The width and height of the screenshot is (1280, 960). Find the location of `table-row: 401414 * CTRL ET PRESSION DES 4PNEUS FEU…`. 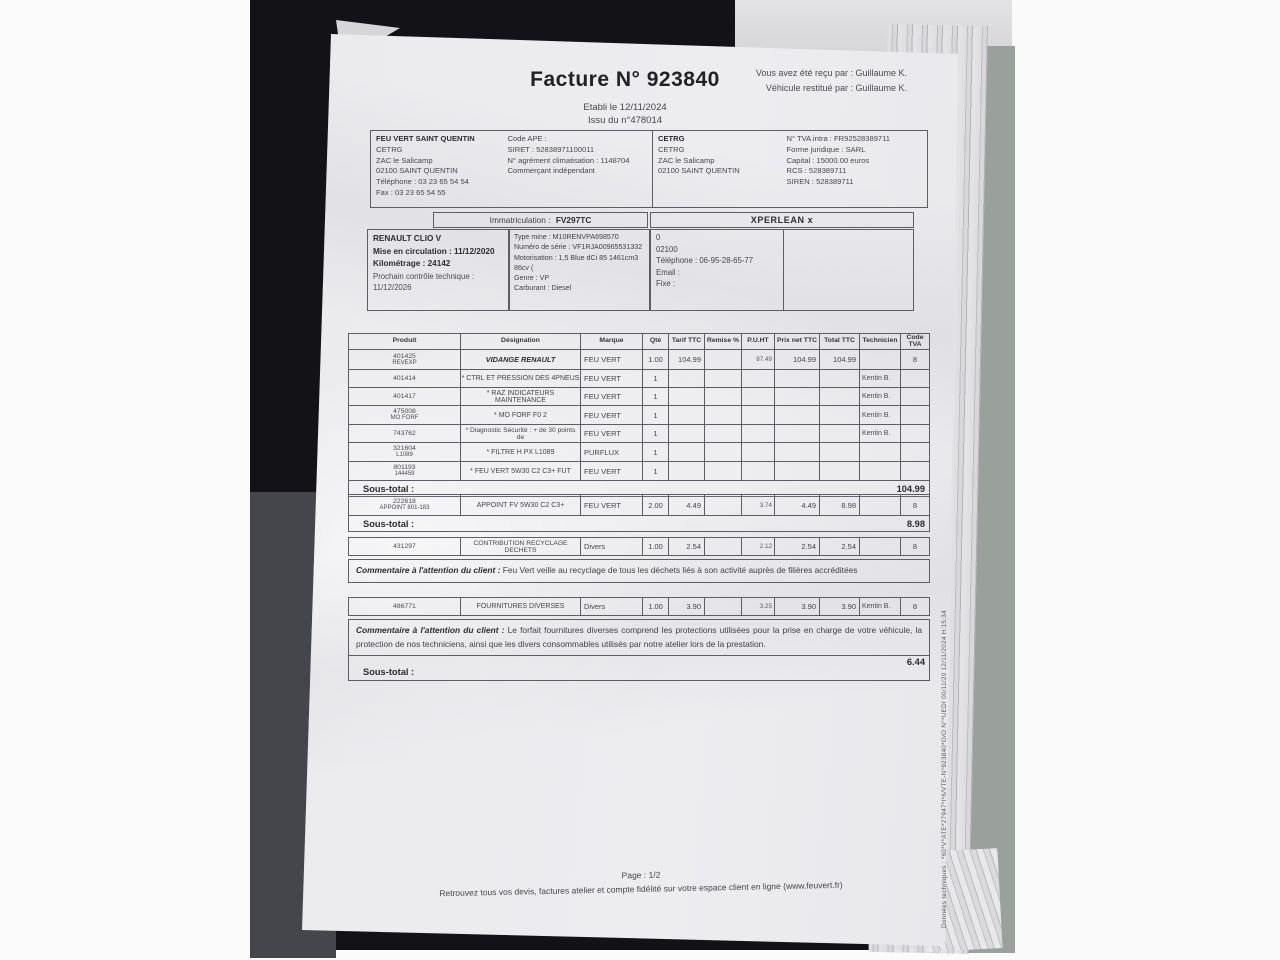

table-row: 401414 * CTRL ET PRESSION DES 4PNEUS FEU… is located at coordinates (639, 378).